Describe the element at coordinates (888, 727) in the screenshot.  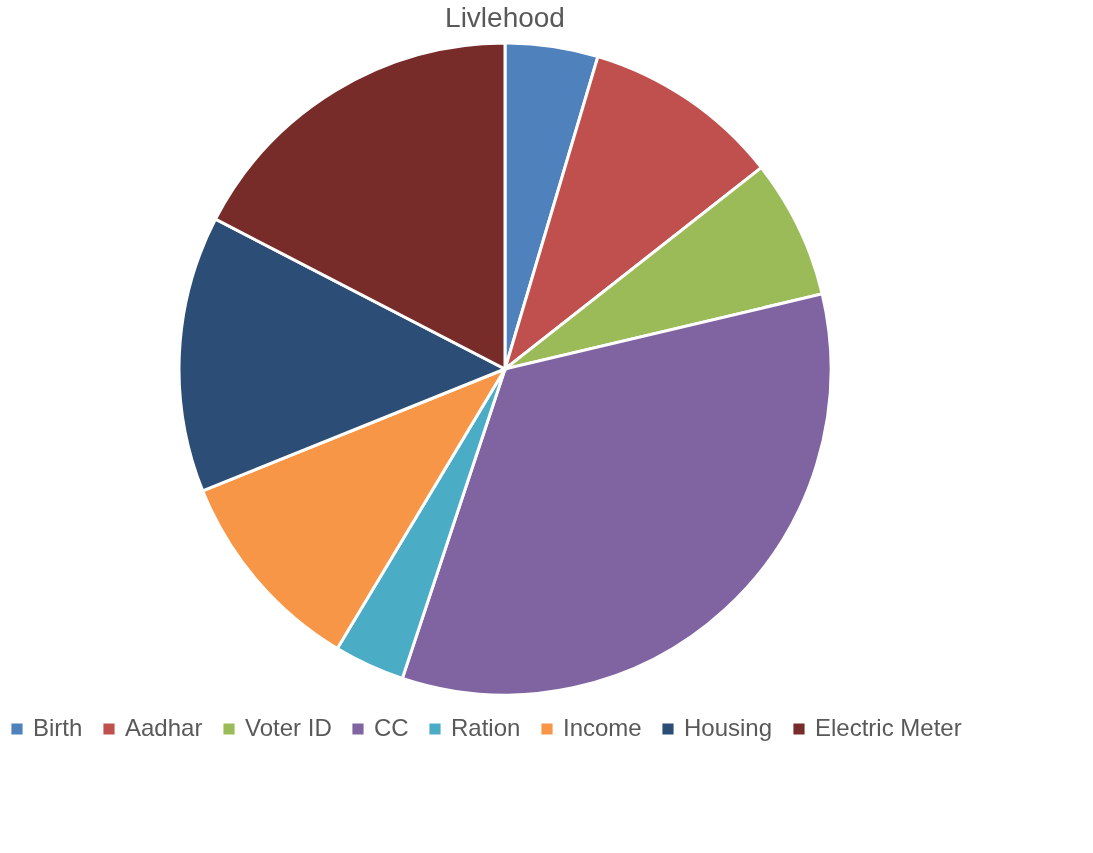
I see `legend-label: Electric Meter` at that location.